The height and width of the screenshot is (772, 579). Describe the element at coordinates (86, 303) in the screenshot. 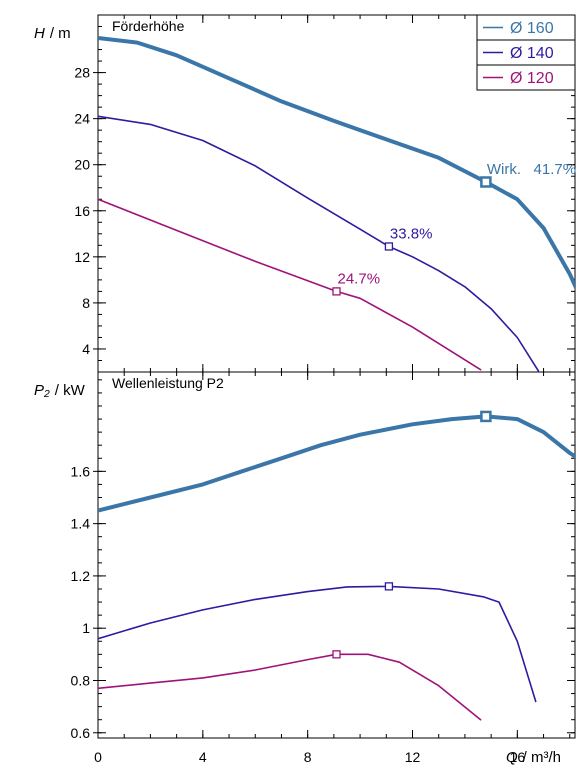

I see `ytick-label: 8` at that location.